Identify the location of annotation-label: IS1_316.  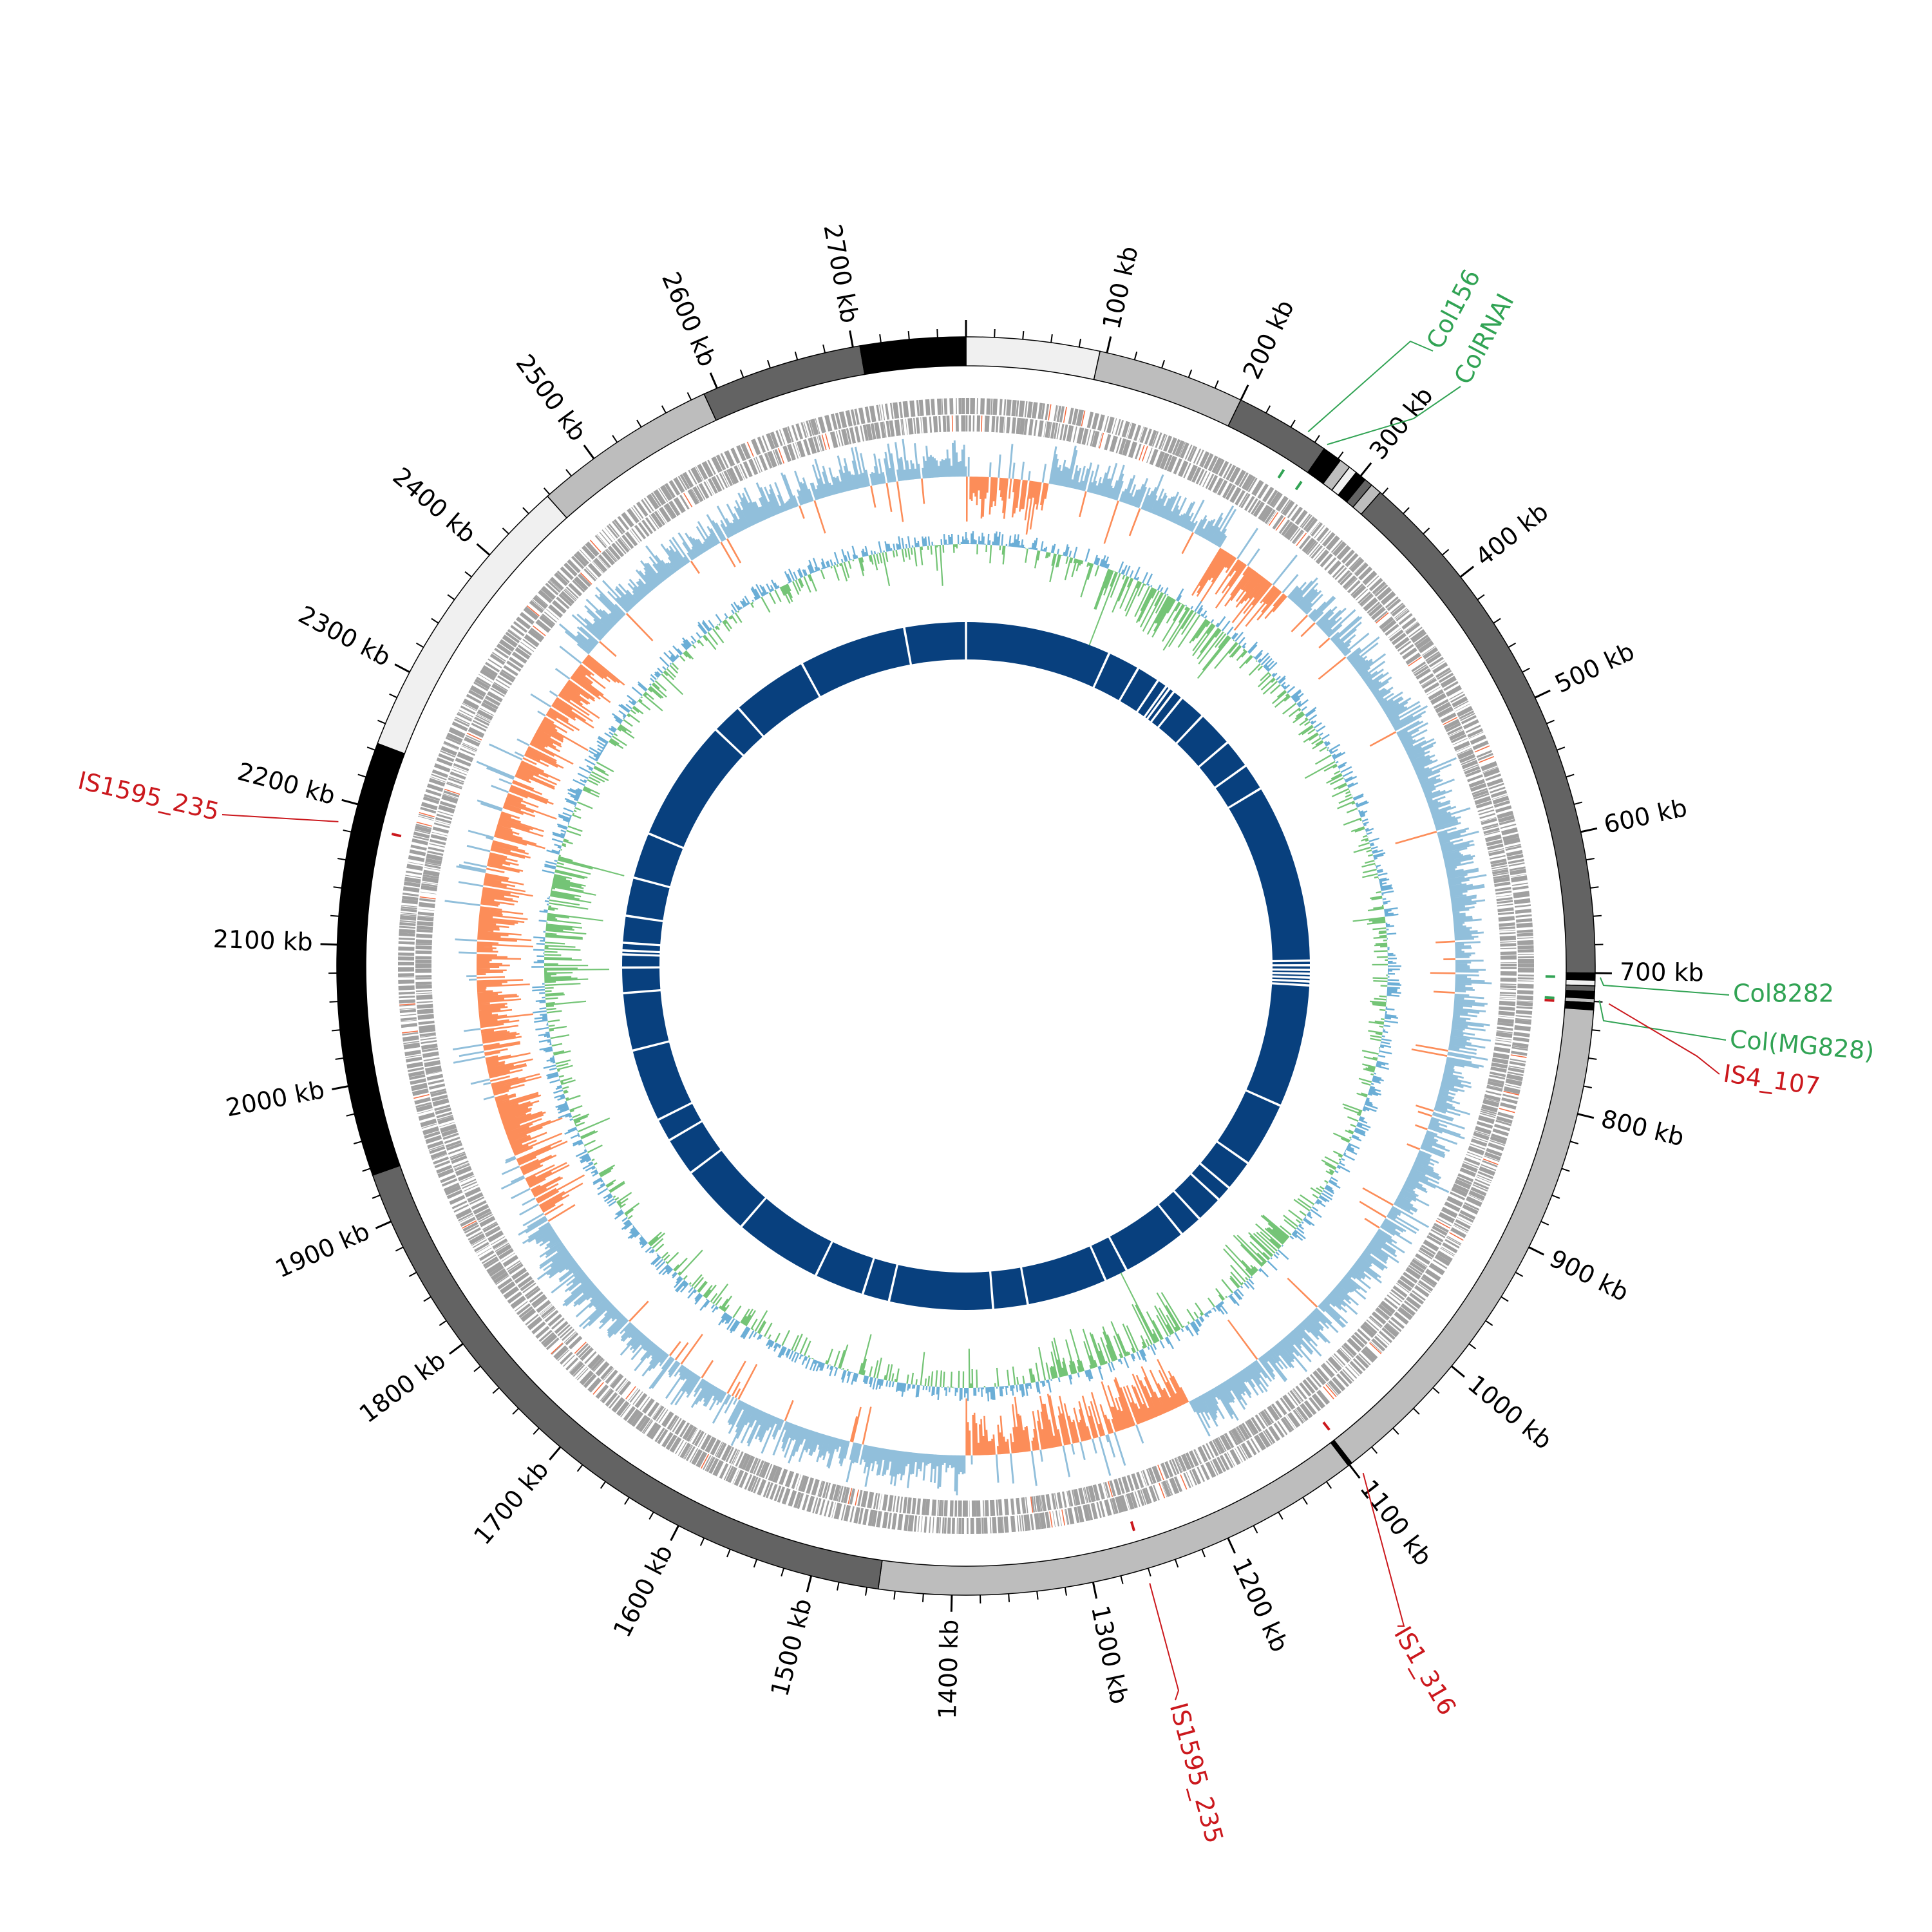
(1425, 1671).